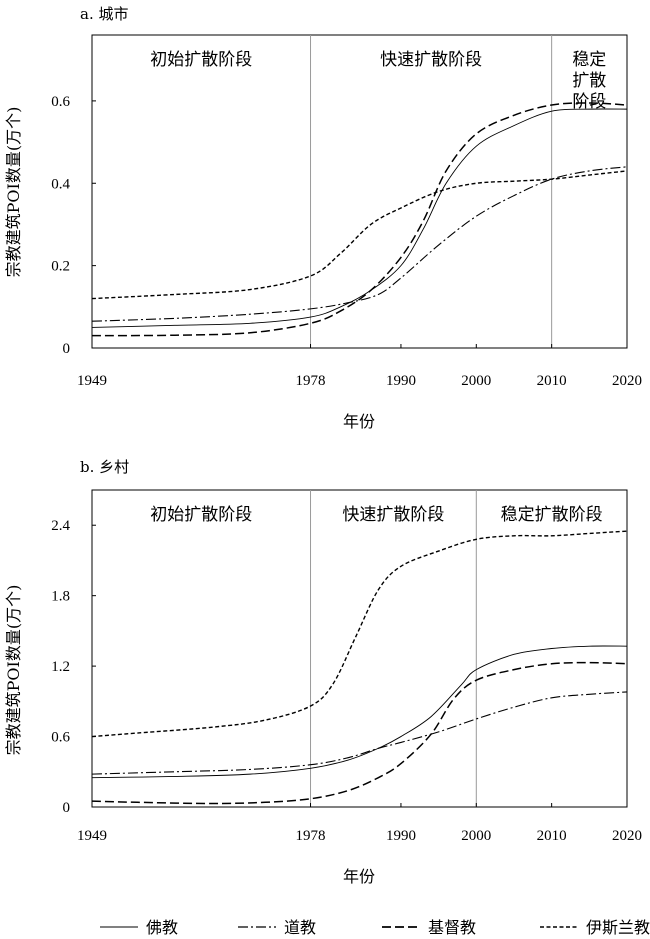 Image resolution: width=650 pixels, height=939 pixels. I want to click on stage-label: 稳定, so click(589, 60).